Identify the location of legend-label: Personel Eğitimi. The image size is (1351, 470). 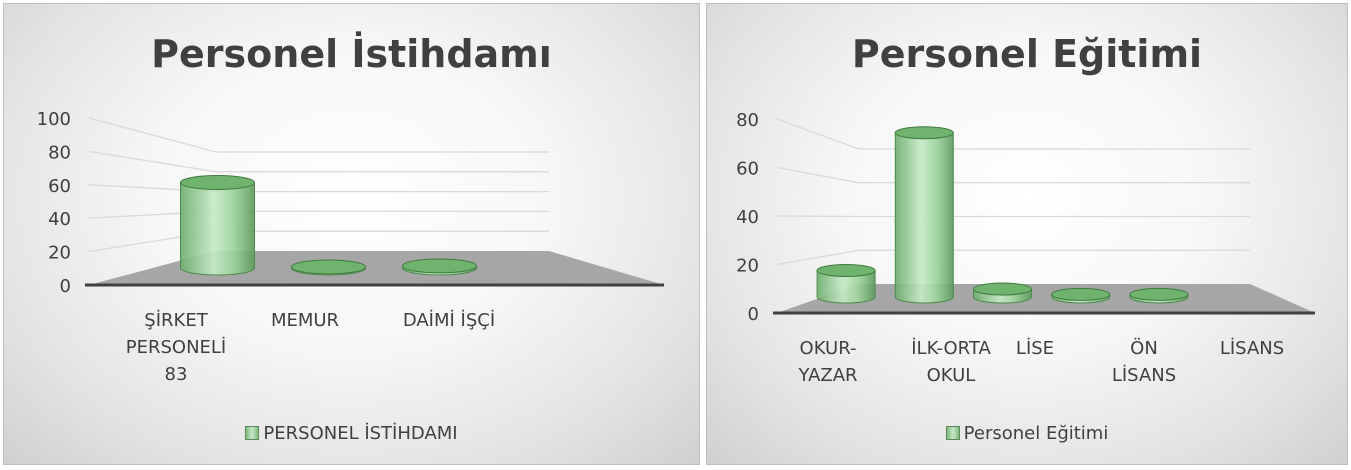
(1036, 433).